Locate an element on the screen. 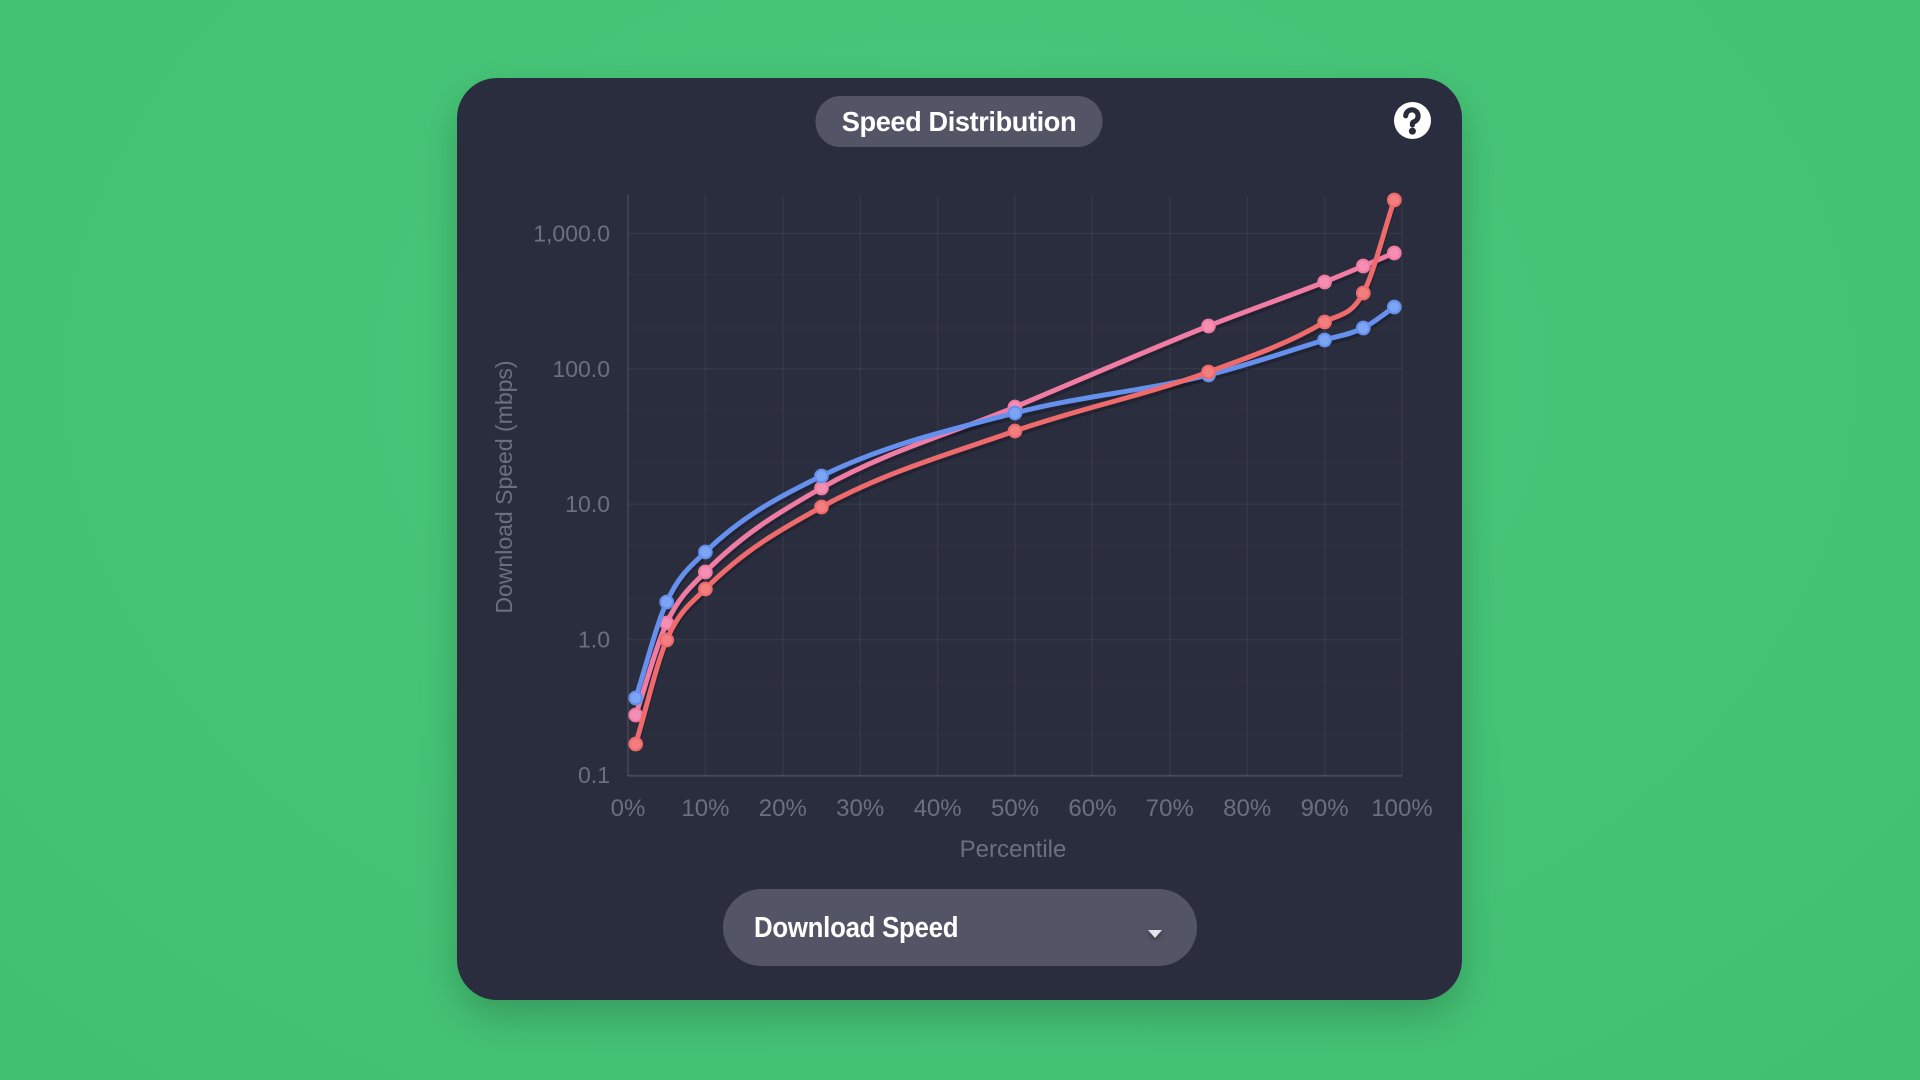 This screenshot has height=1080, width=1920. svg-text: 80% is located at coordinates (1247, 808).